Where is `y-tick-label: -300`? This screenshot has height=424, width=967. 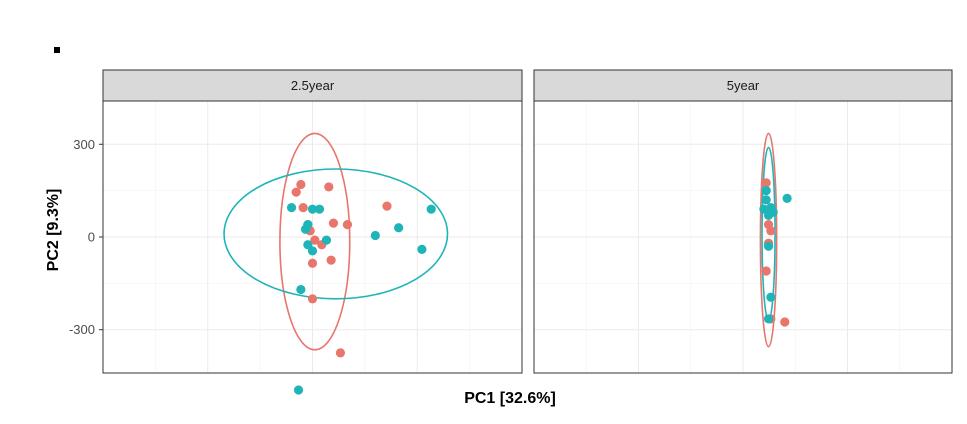 y-tick-label: -300 is located at coordinates (82, 329).